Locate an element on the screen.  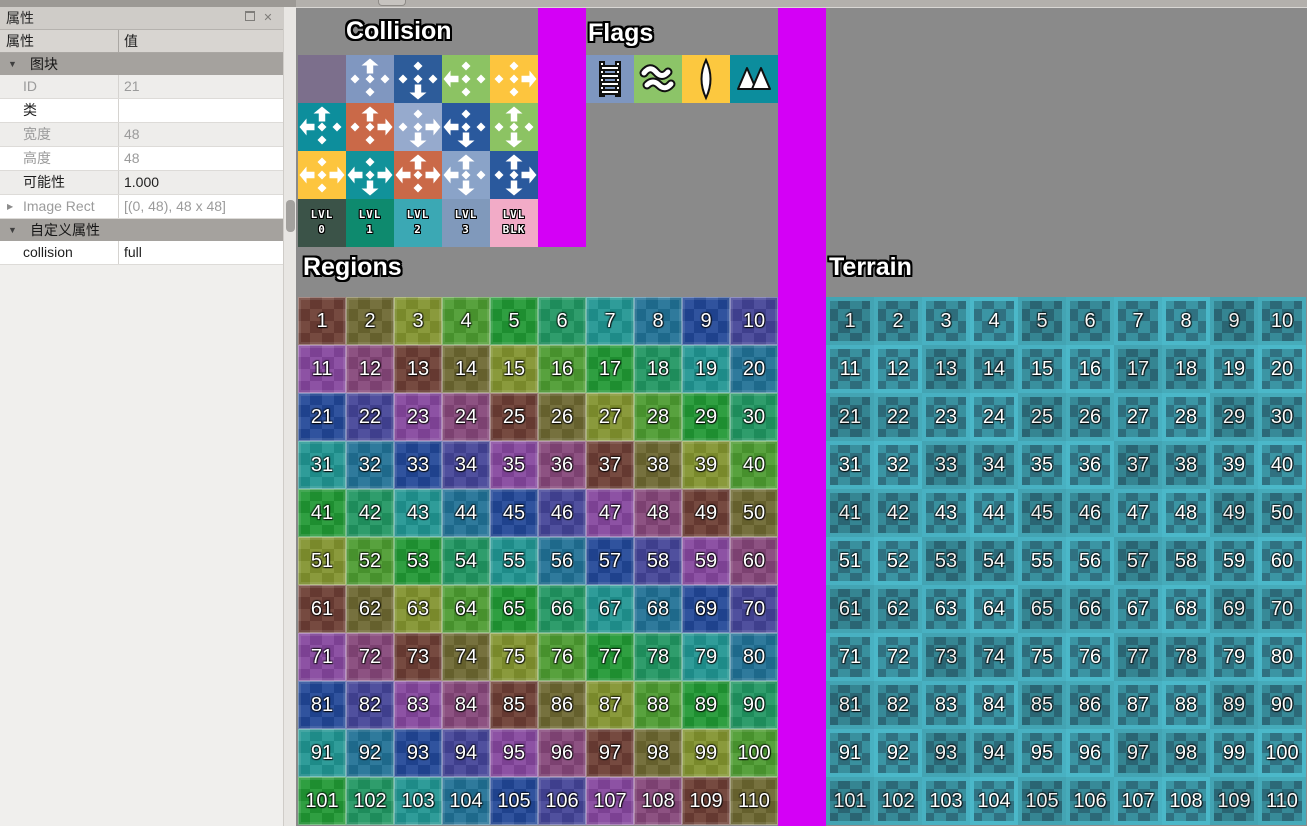
region-tile: 17 is located at coordinates (610, 369).